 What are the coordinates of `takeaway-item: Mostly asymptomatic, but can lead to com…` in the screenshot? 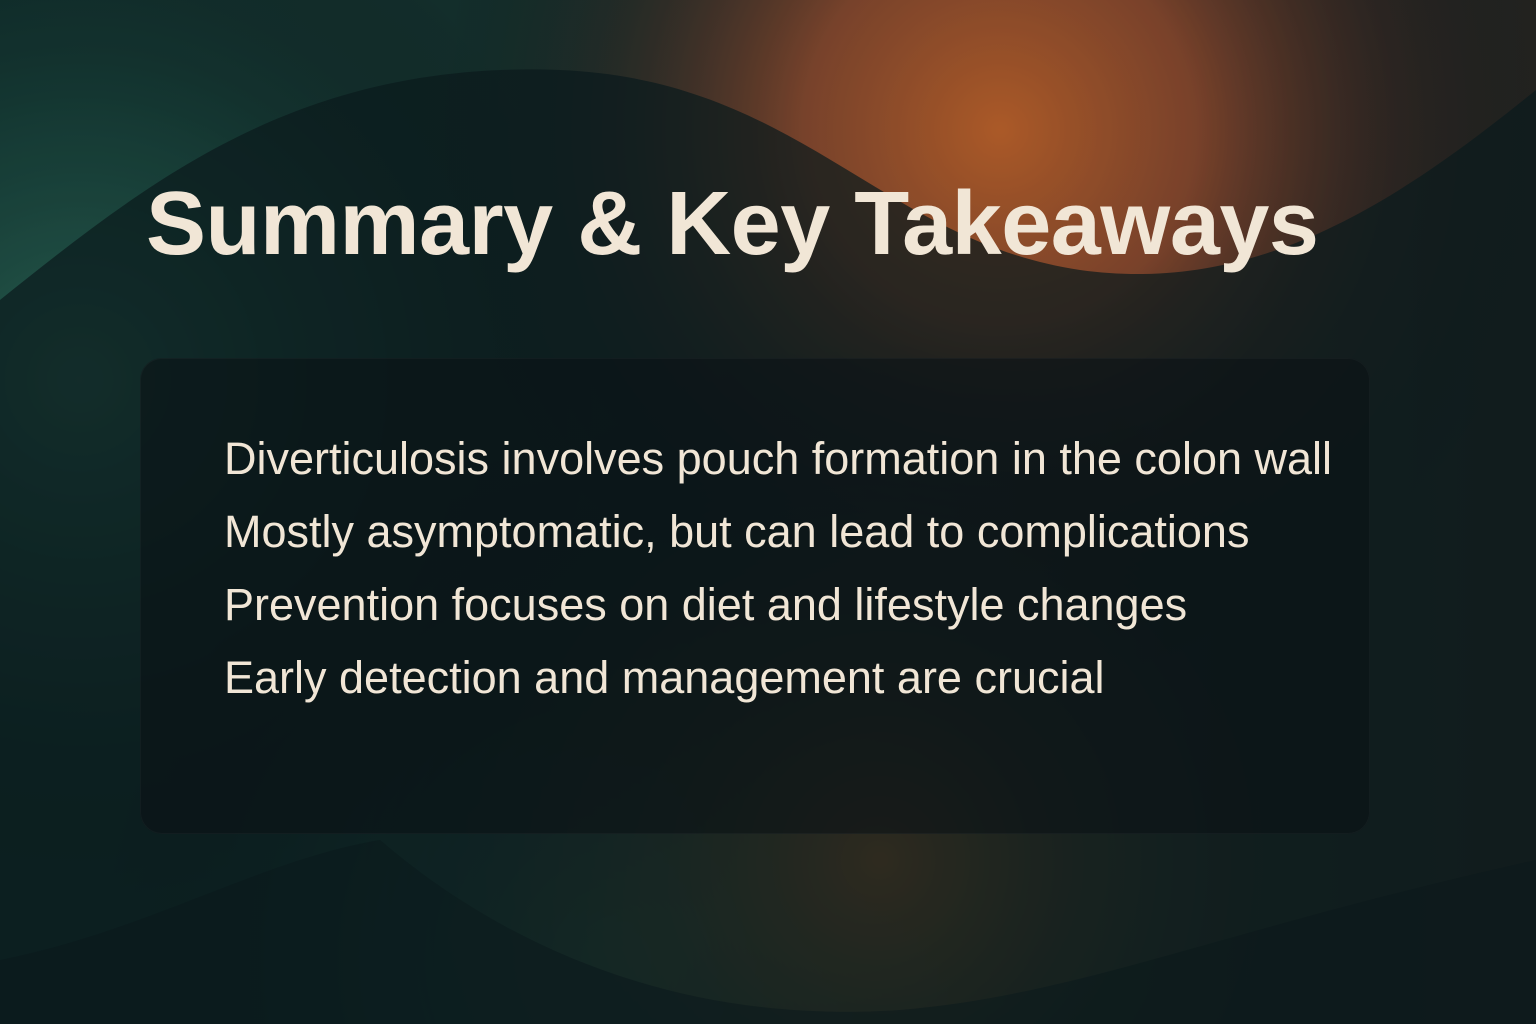 It's located at (737, 531).